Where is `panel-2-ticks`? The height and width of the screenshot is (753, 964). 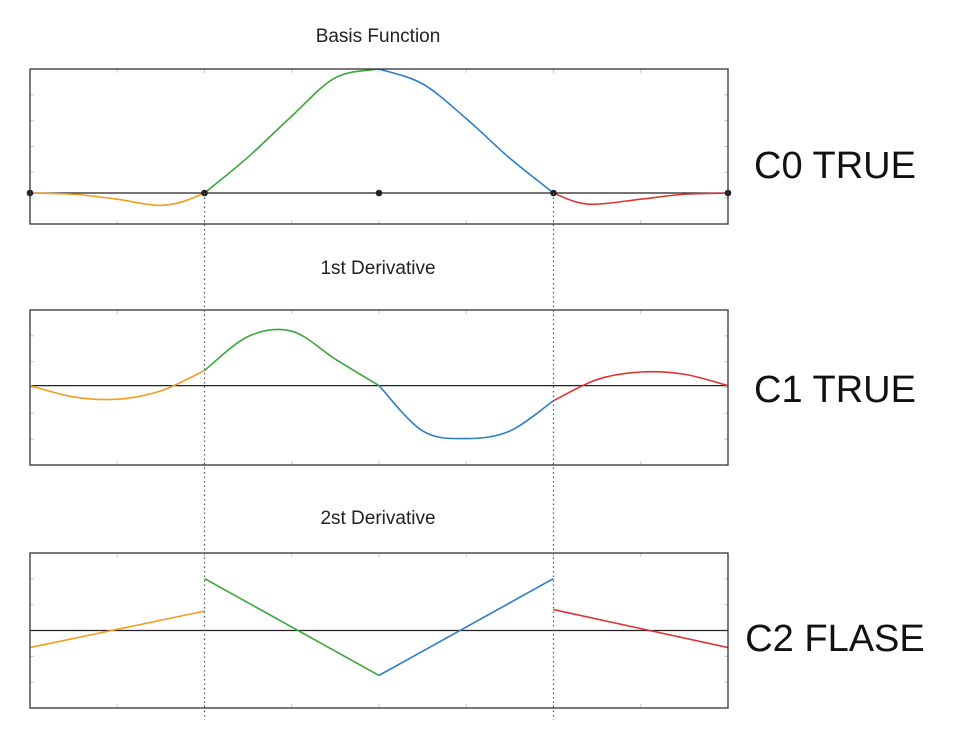
panel-2-ticks is located at coordinates (379, 387).